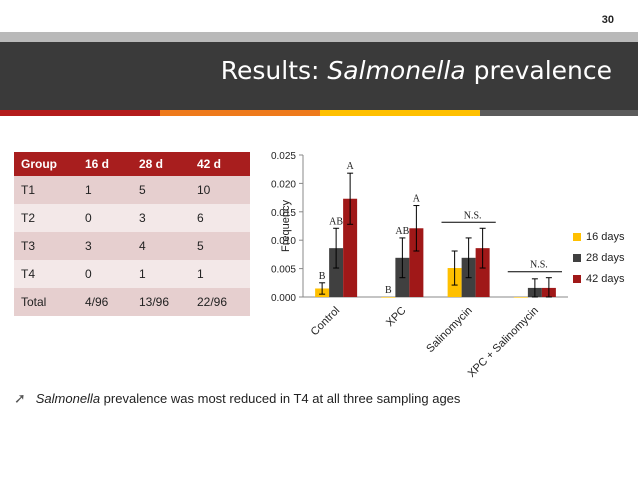 Image resolution: width=638 pixels, height=478 pixels. Describe the element at coordinates (559, 113) in the screenshot. I see `accent-bar-gray` at that location.